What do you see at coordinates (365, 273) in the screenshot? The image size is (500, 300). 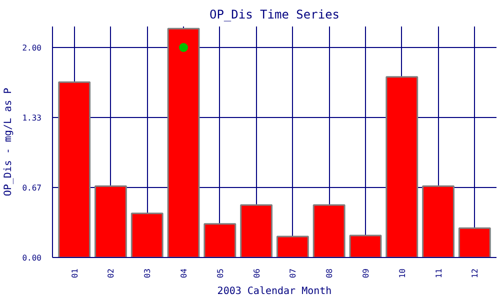 I see `x-tick-label: 09` at bounding box center [365, 273].